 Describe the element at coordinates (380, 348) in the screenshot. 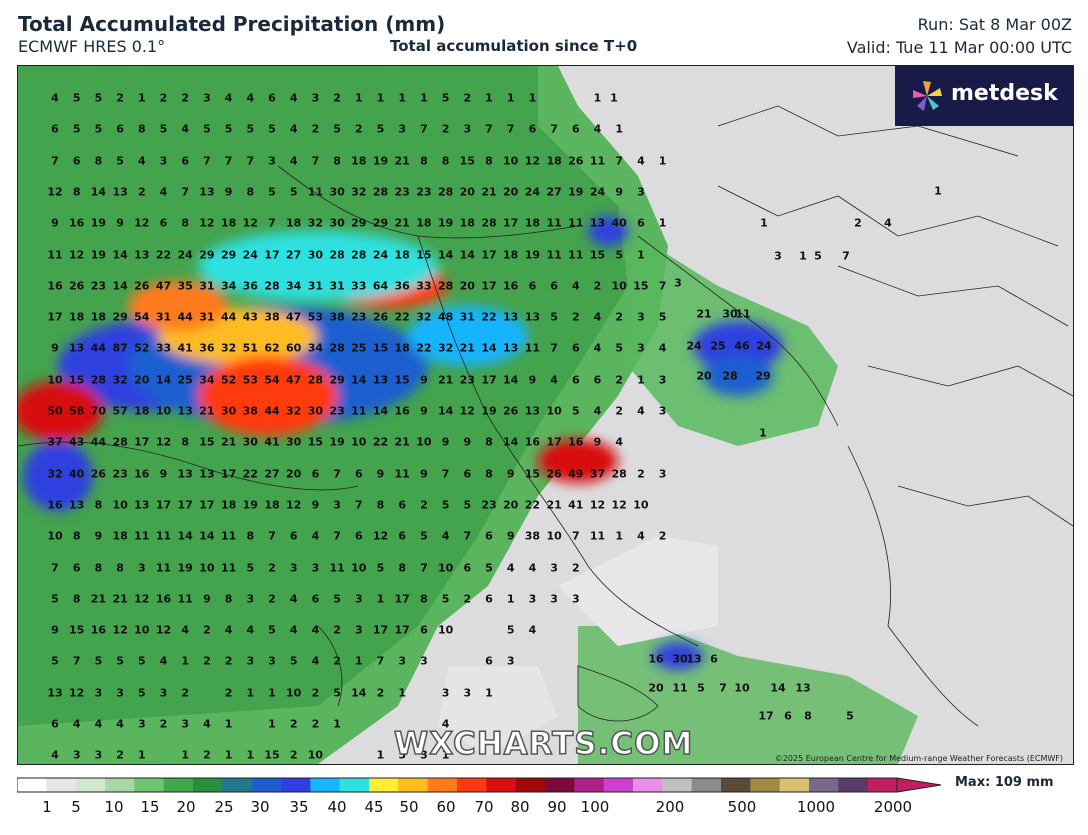

I see `precip-value: 15` at that location.